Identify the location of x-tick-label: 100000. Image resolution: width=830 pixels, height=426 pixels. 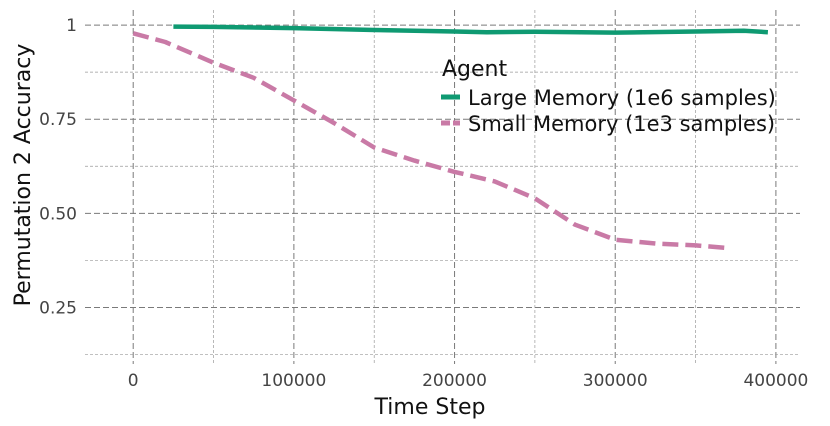
(293, 381).